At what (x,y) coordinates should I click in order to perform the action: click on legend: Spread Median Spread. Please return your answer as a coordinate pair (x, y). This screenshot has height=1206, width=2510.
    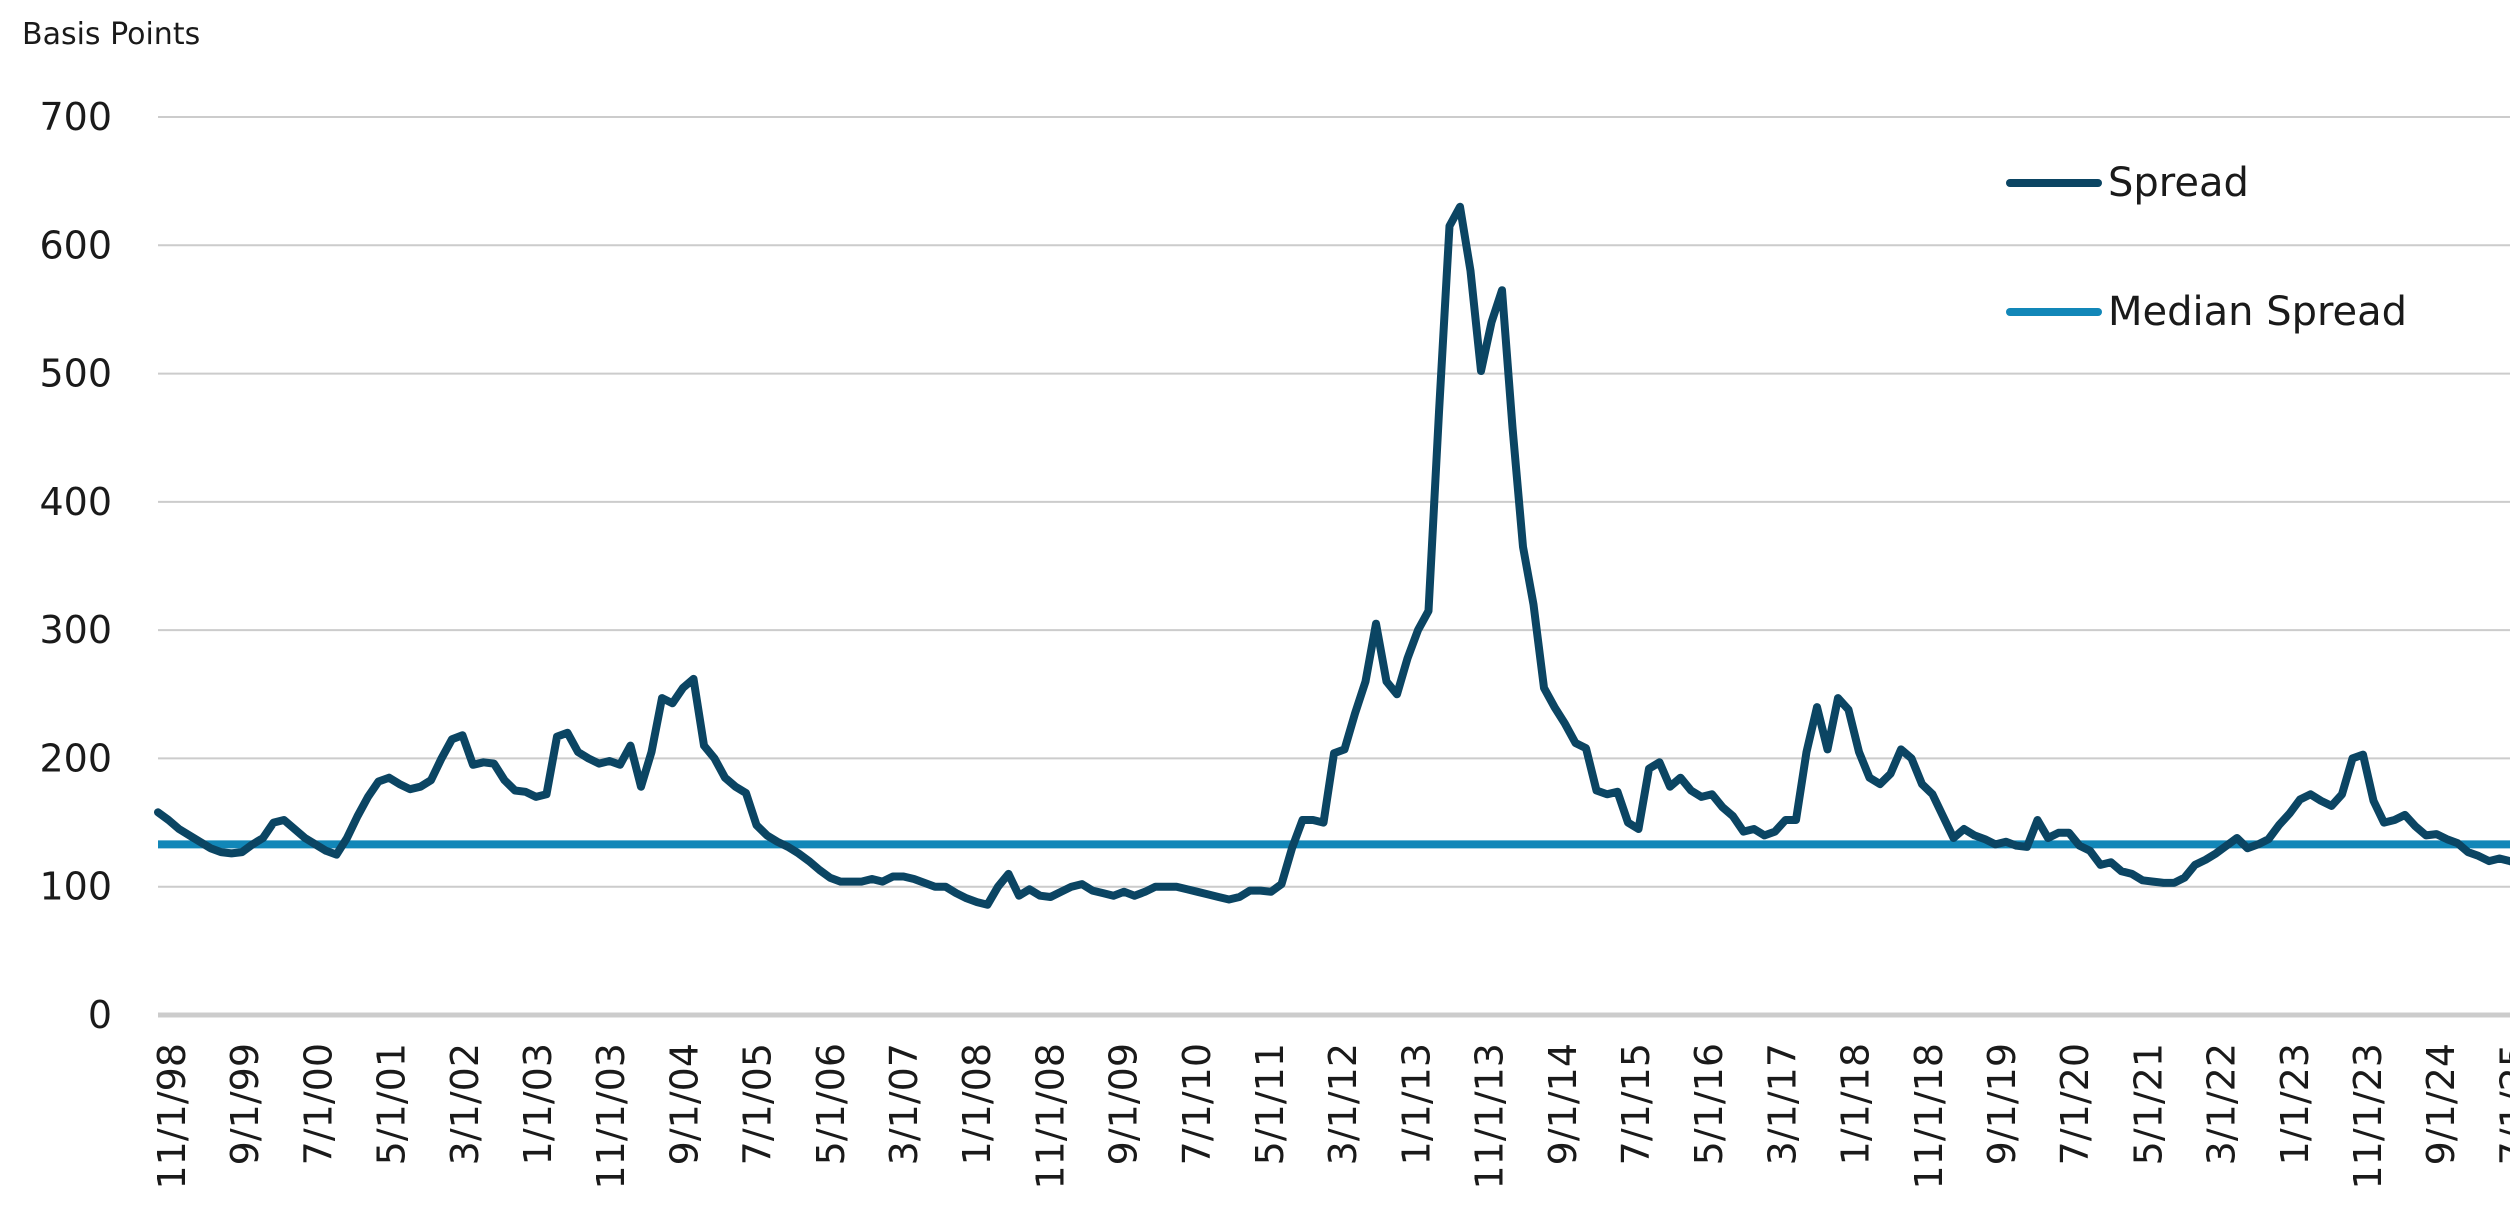
    Looking at the image, I should click on (2206, 247).